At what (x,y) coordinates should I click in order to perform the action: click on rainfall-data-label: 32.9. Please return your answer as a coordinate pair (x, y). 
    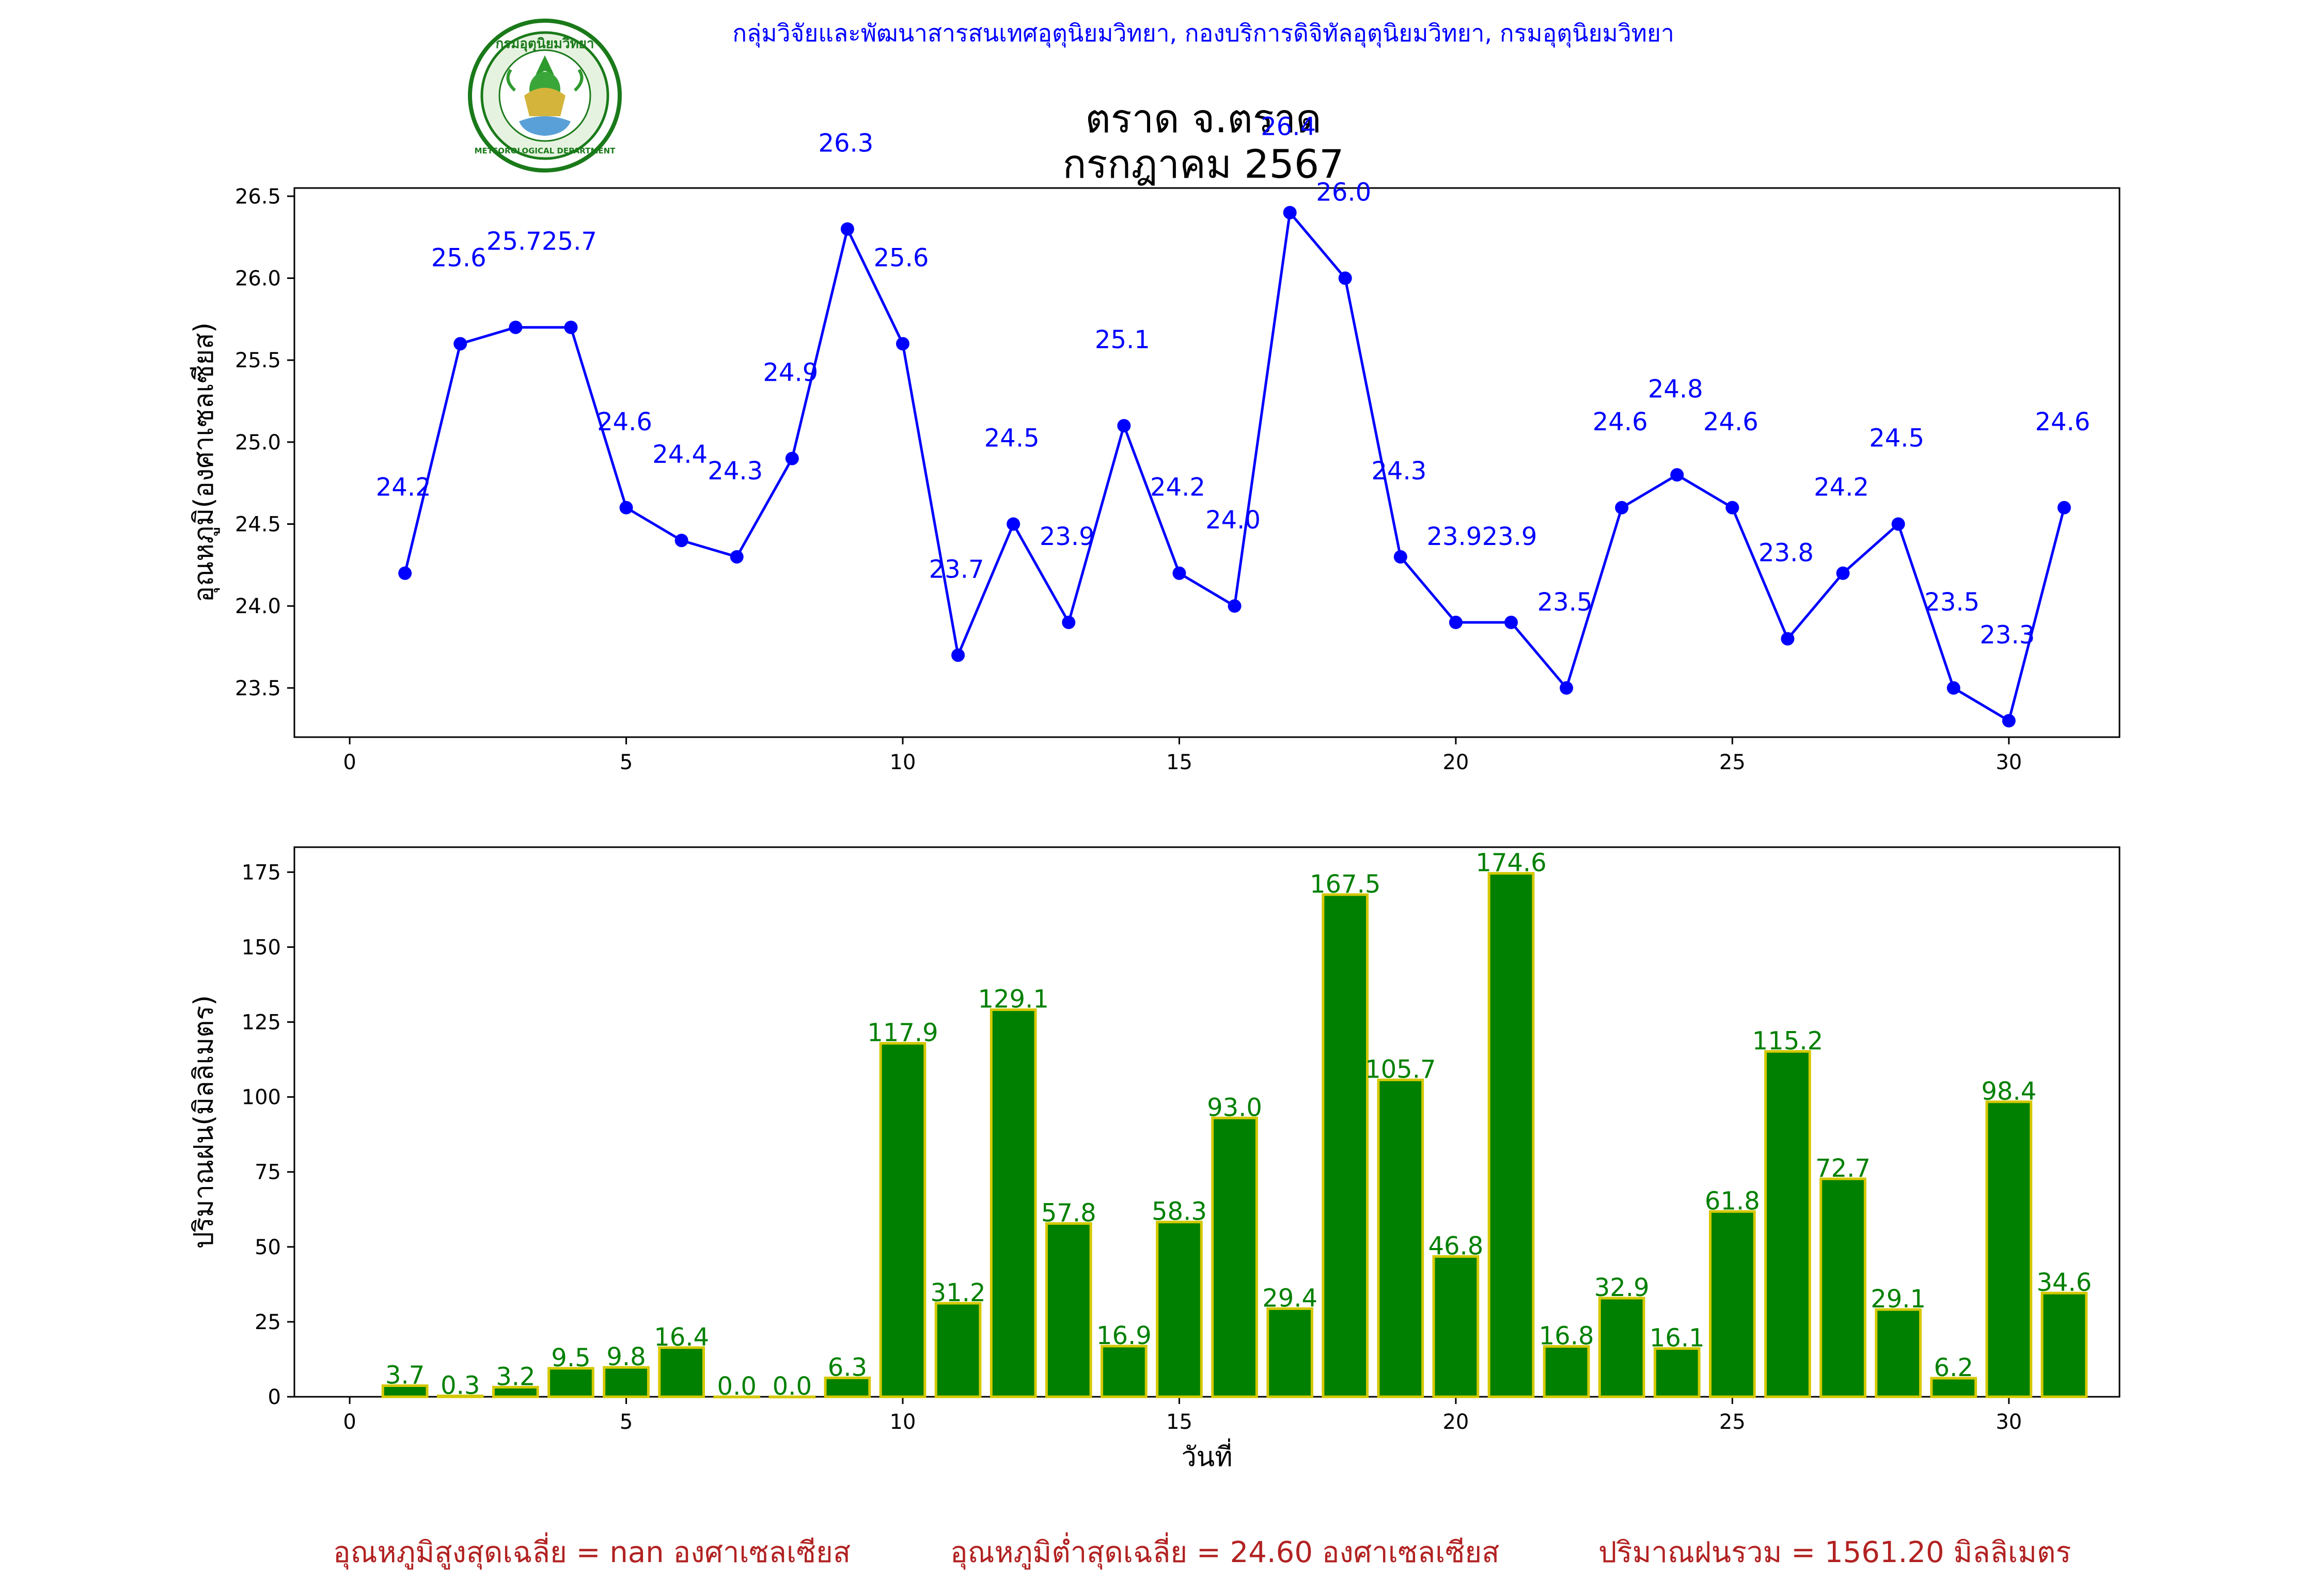
    Looking at the image, I should click on (1622, 1287).